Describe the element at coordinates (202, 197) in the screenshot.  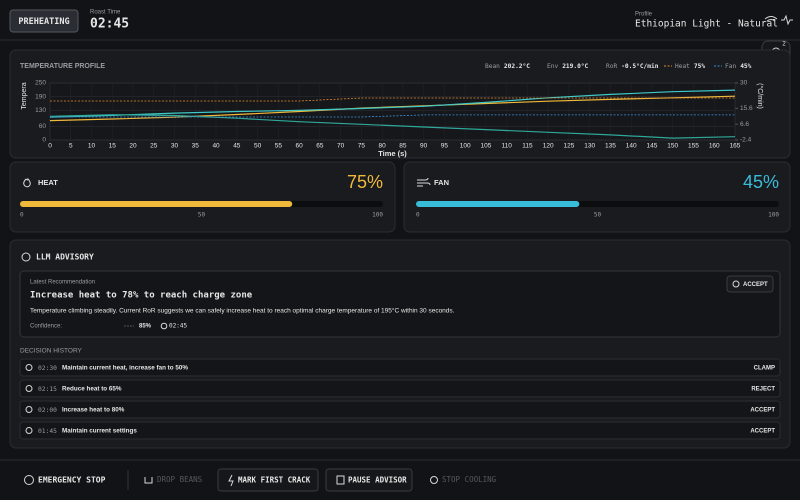
I see `heat-panel` at that location.